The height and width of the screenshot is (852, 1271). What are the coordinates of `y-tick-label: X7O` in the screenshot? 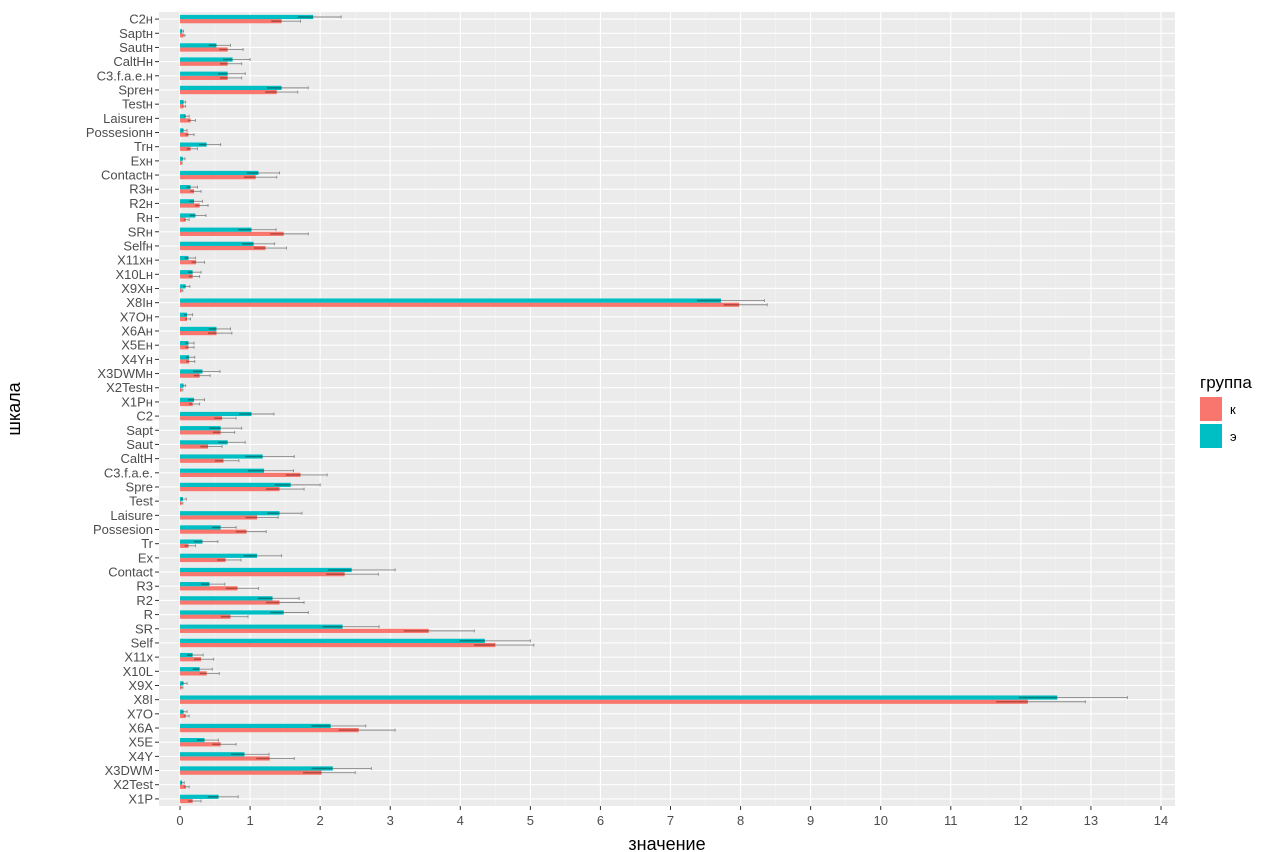 It's located at (140, 713).